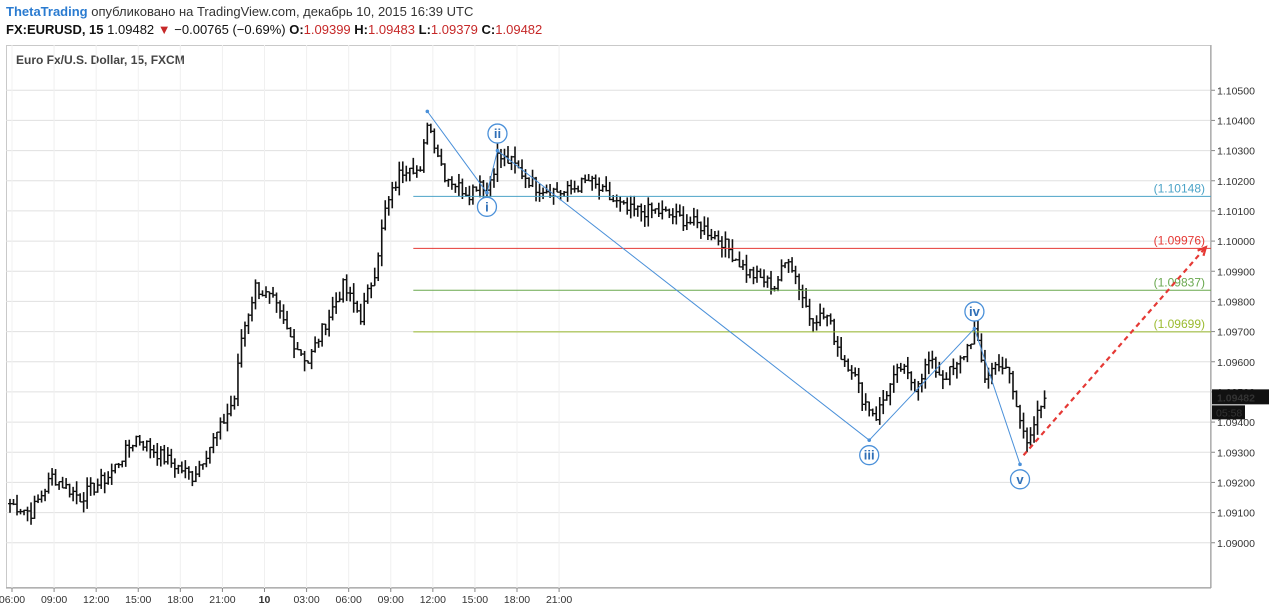  What do you see at coordinates (1236, 121) in the screenshot?
I see `y-tick-label: 1.10400` at bounding box center [1236, 121].